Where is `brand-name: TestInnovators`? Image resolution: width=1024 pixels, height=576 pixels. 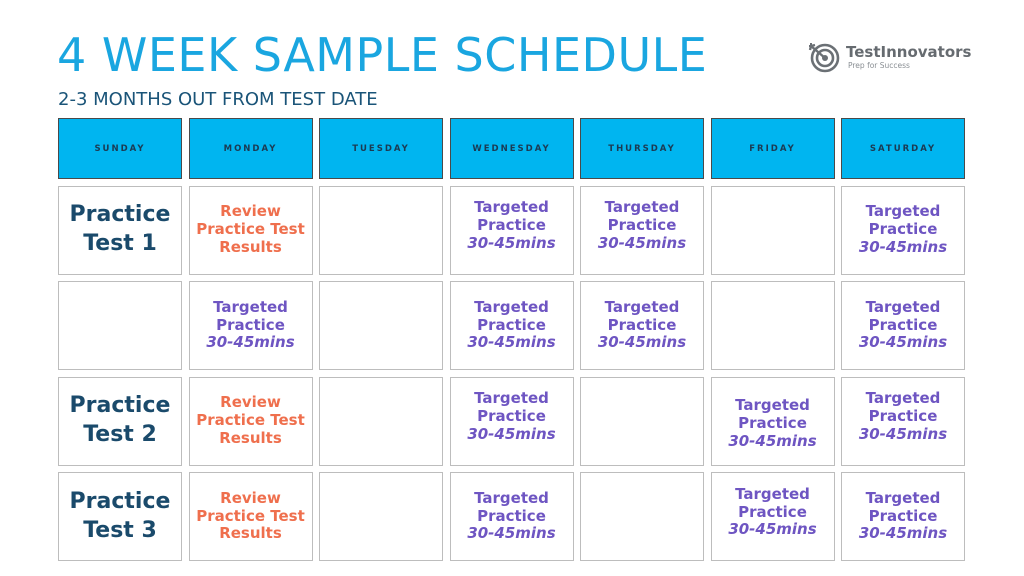
brand-name: TestInnovators is located at coordinates (909, 51).